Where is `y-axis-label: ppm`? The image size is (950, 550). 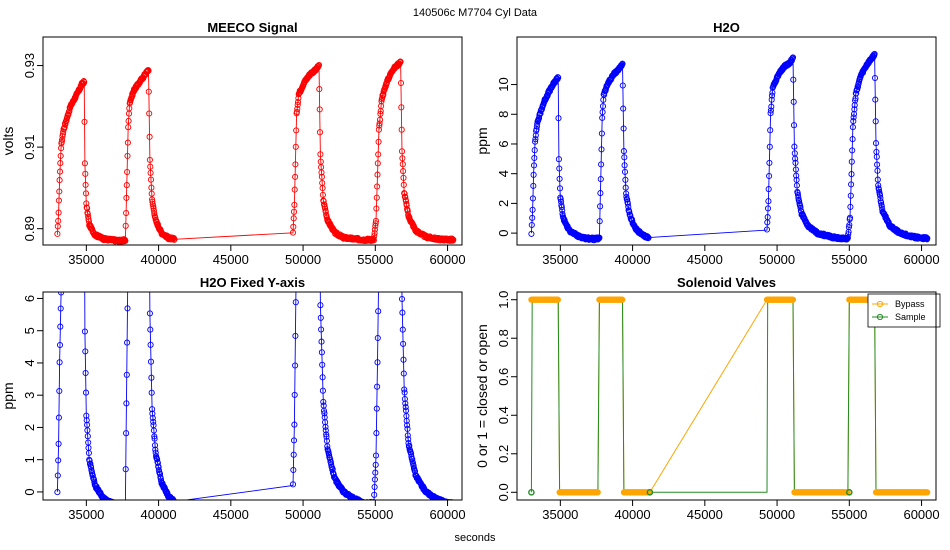
y-axis-label: ppm is located at coordinates (482, 140).